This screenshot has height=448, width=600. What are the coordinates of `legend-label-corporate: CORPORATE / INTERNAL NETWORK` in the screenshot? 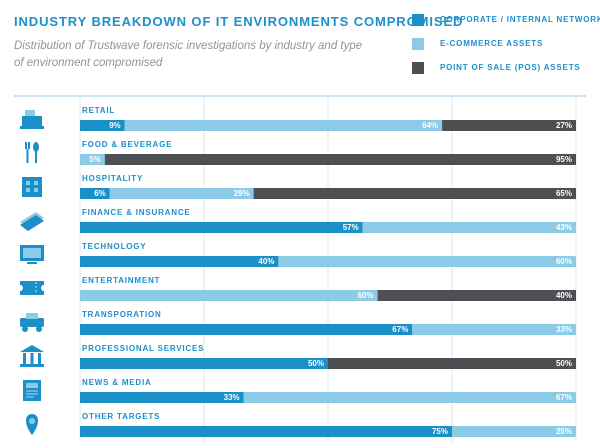 It's located at (520, 19).